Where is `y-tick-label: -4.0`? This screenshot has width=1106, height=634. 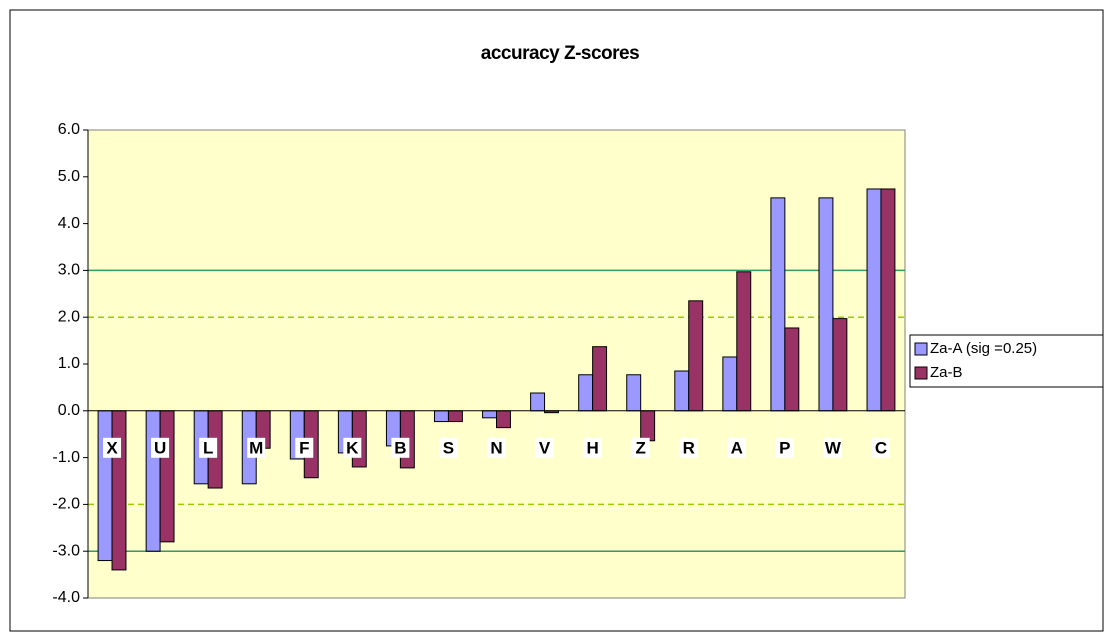
y-tick-label: -4.0 is located at coordinates (66, 597).